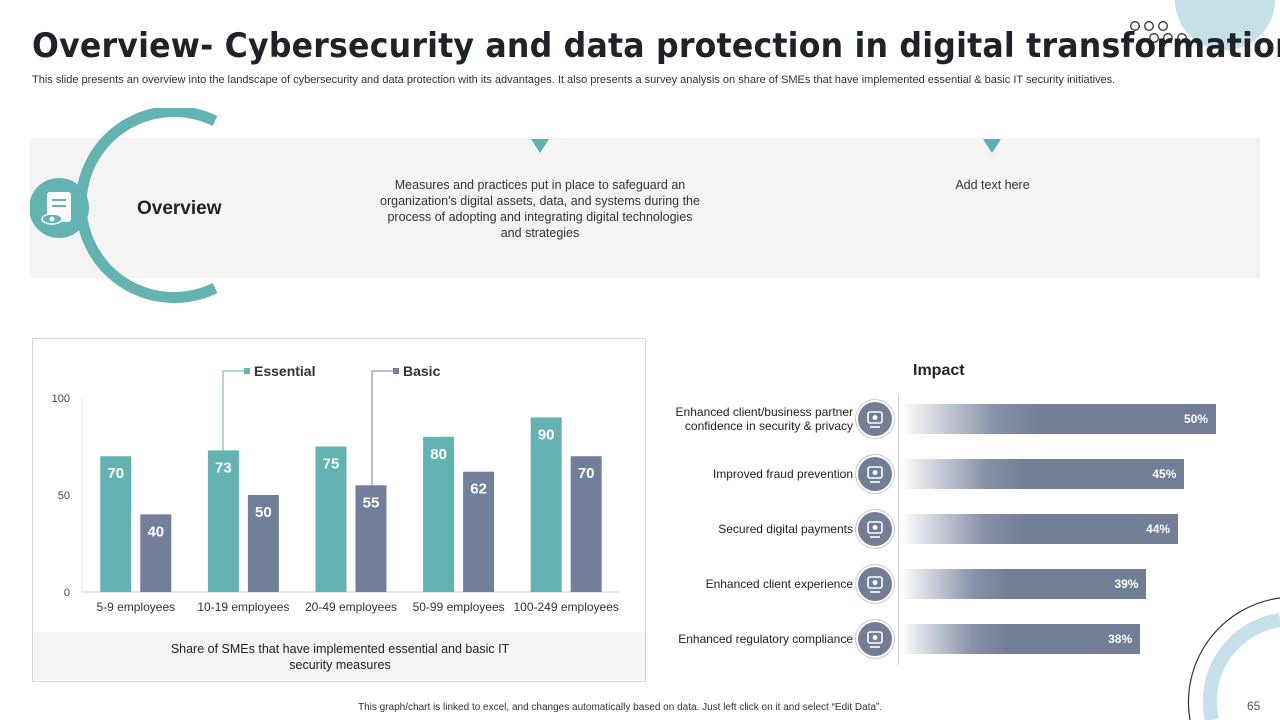 The height and width of the screenshot is (720, 1280). I want to click on legend-marker-essential, so click(247, 371).